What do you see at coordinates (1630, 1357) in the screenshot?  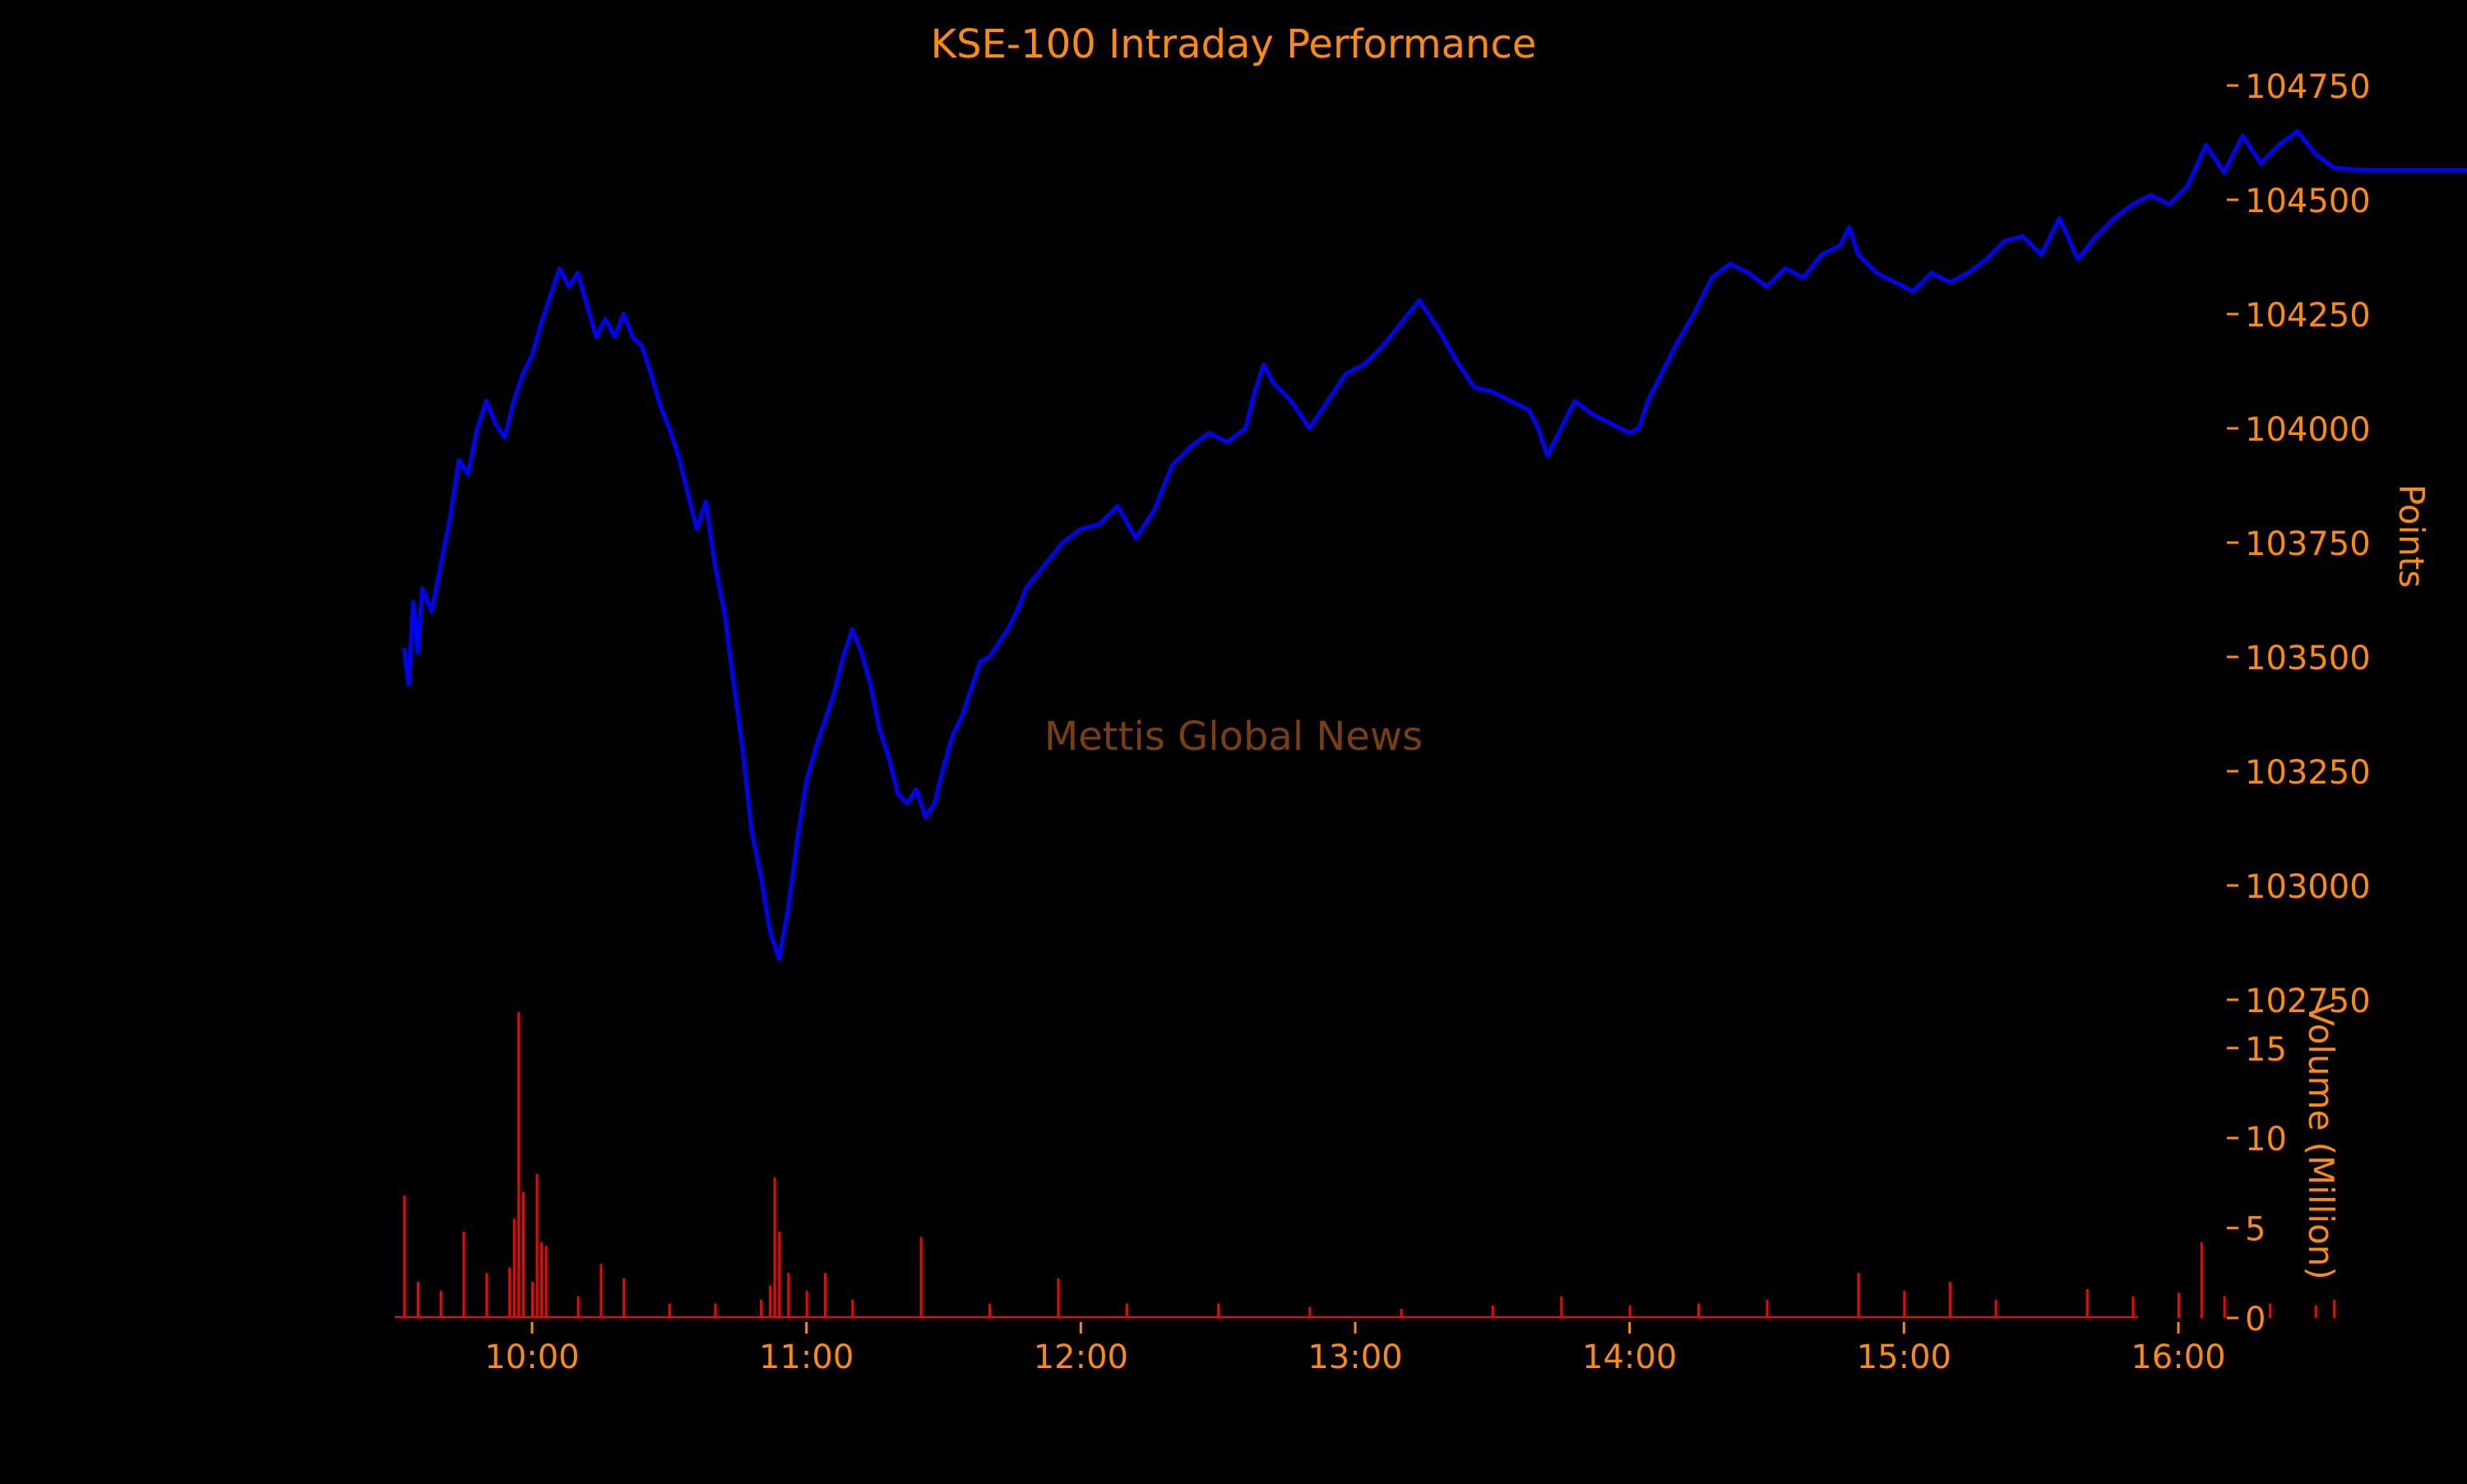 I see `x-tick-label: 14:00` at bounding box center [1630, 1357].